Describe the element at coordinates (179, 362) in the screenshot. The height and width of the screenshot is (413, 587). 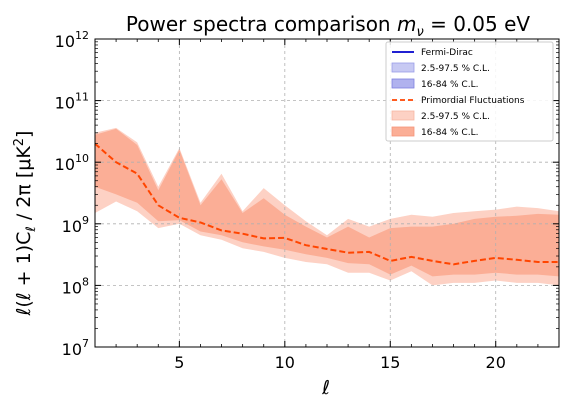
I see `x-tick-label: 5` at that location.